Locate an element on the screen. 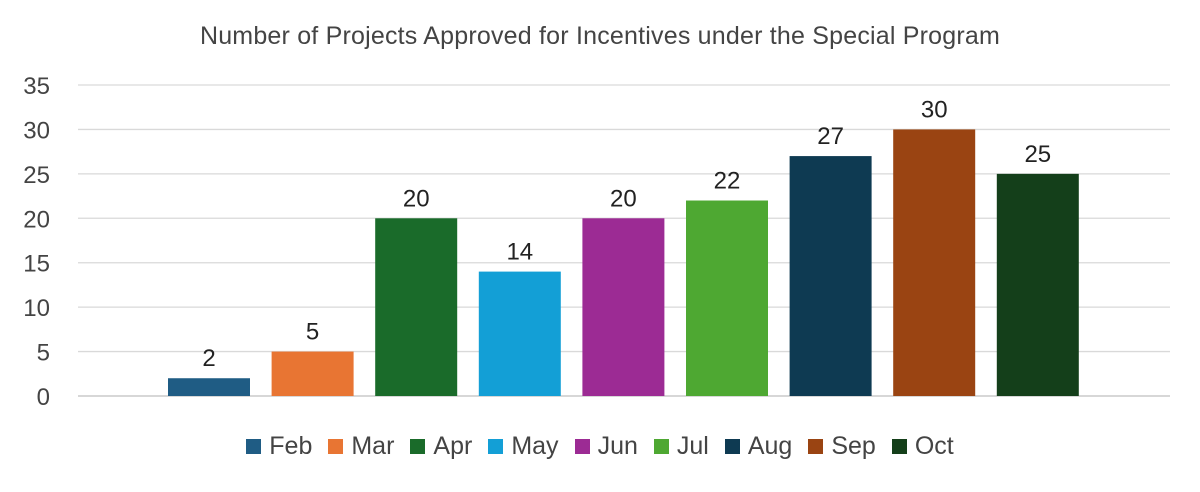  legend-label: Oct is located at coordinates (934, 446).